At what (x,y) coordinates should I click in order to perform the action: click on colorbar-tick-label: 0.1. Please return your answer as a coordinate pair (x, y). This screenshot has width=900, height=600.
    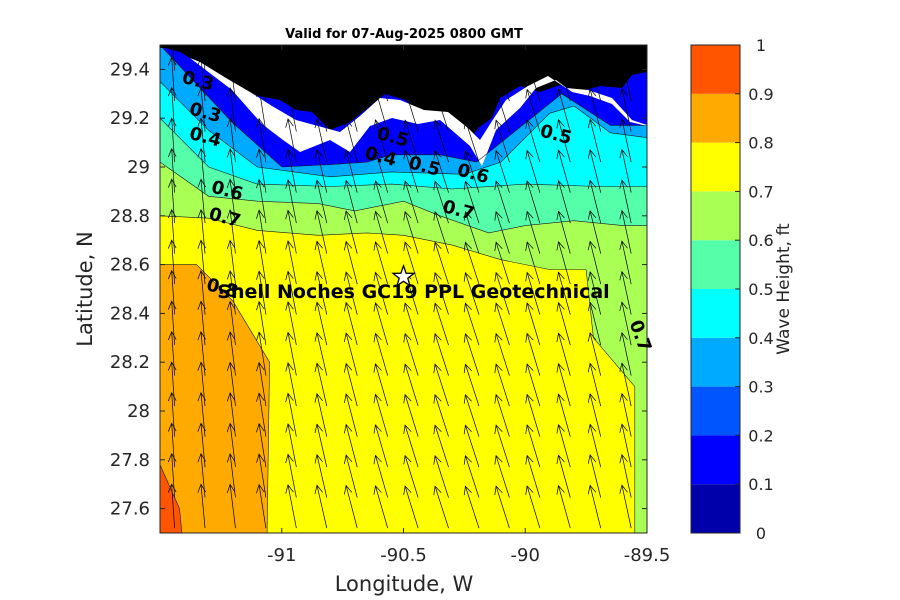
    Looking at the image, I should click on (760, 484).